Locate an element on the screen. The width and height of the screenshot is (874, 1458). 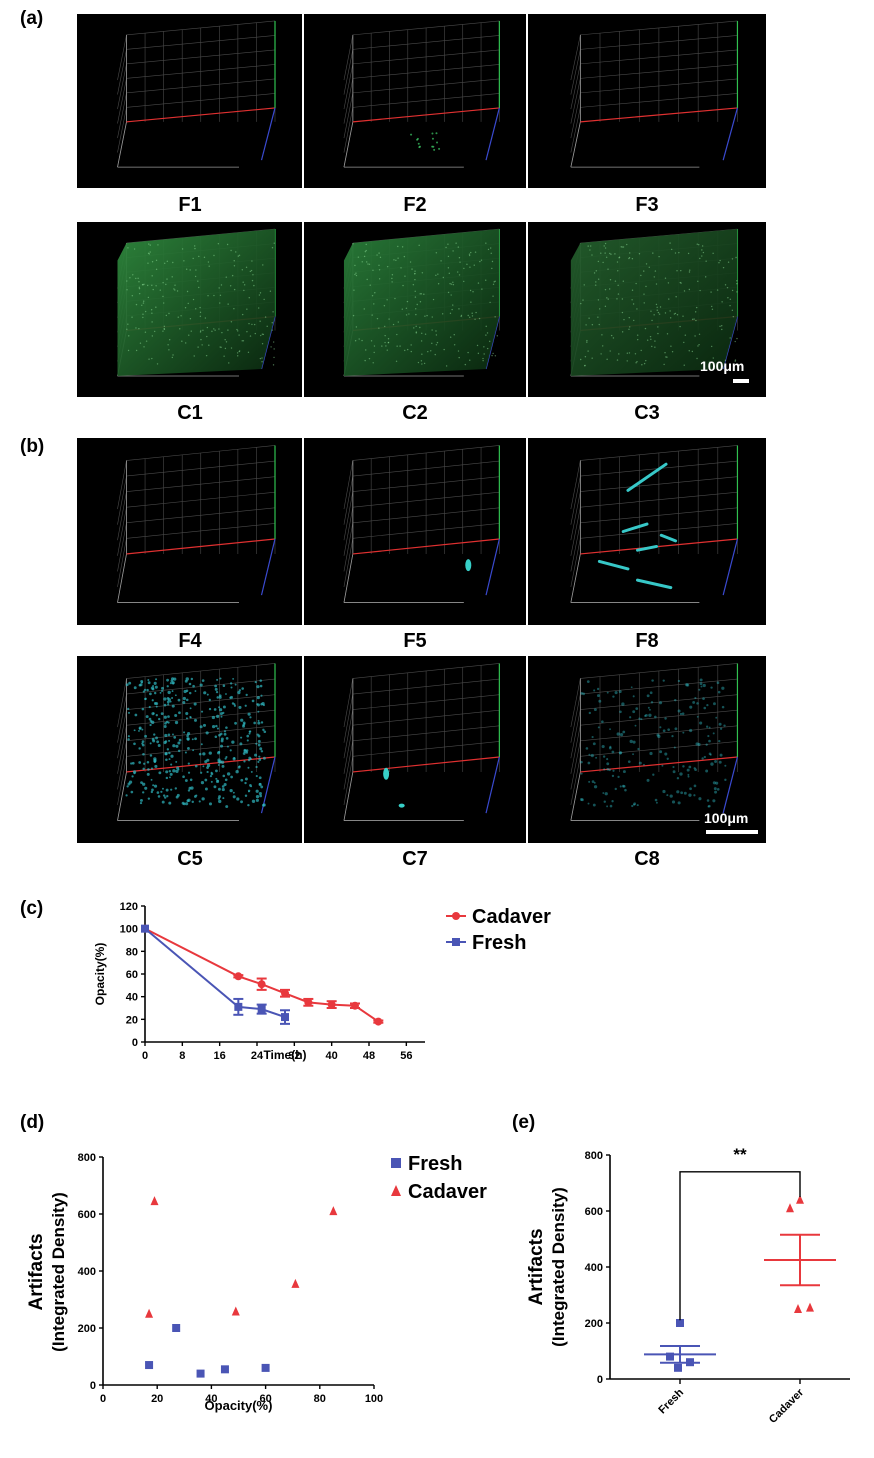
caption-c5: C5 is located at coordinates (190, 859).